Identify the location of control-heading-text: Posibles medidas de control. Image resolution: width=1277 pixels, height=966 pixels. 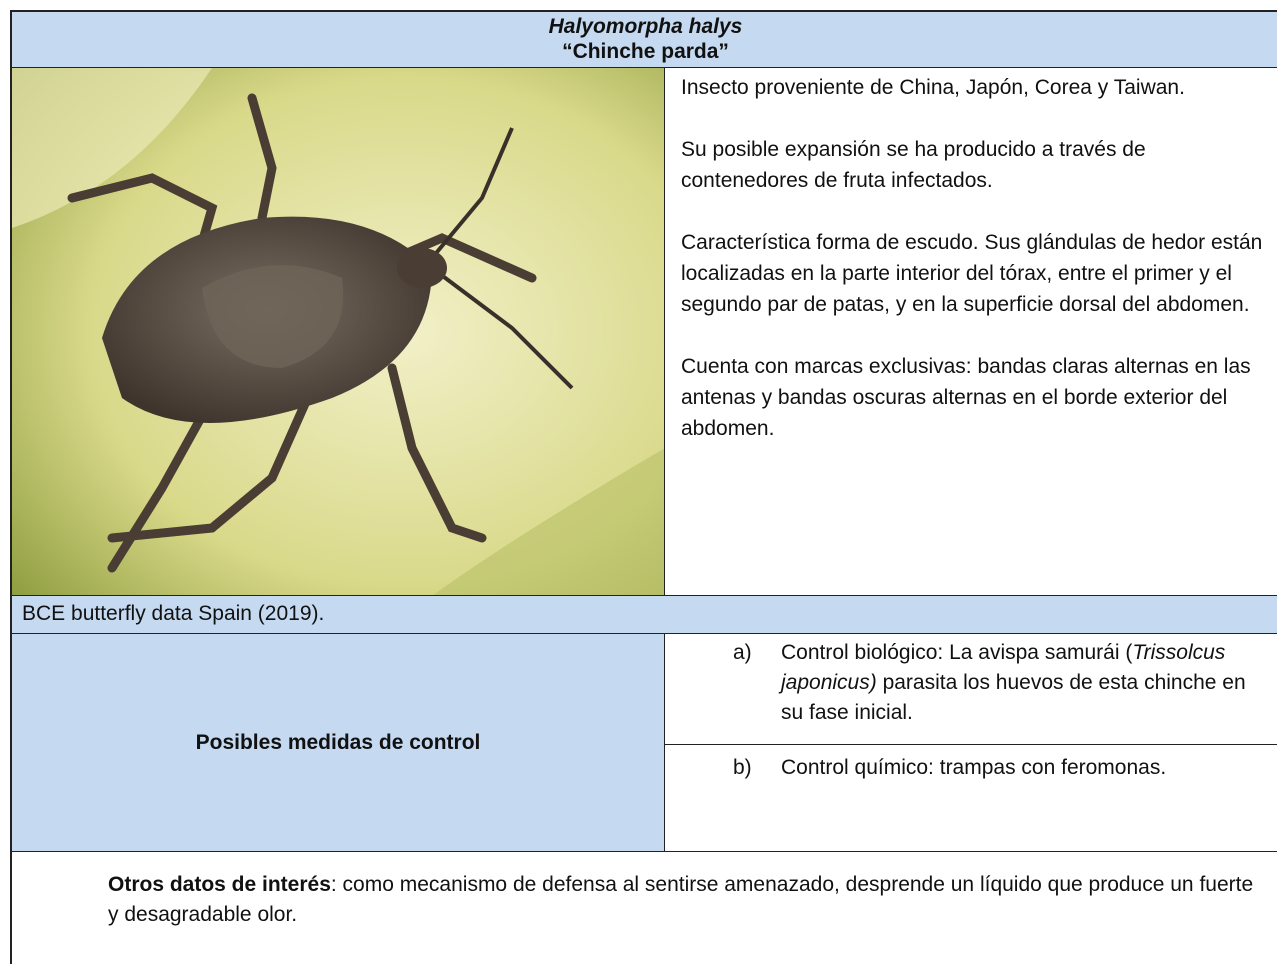
(338, 742).